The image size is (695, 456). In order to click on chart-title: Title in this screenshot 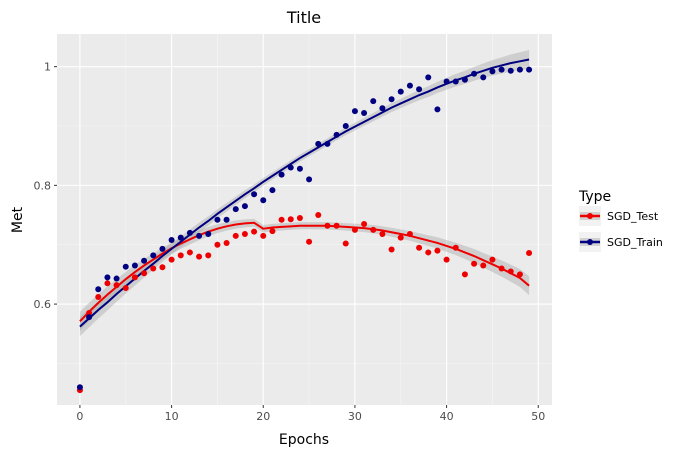, I will do `click(303, 17)`.